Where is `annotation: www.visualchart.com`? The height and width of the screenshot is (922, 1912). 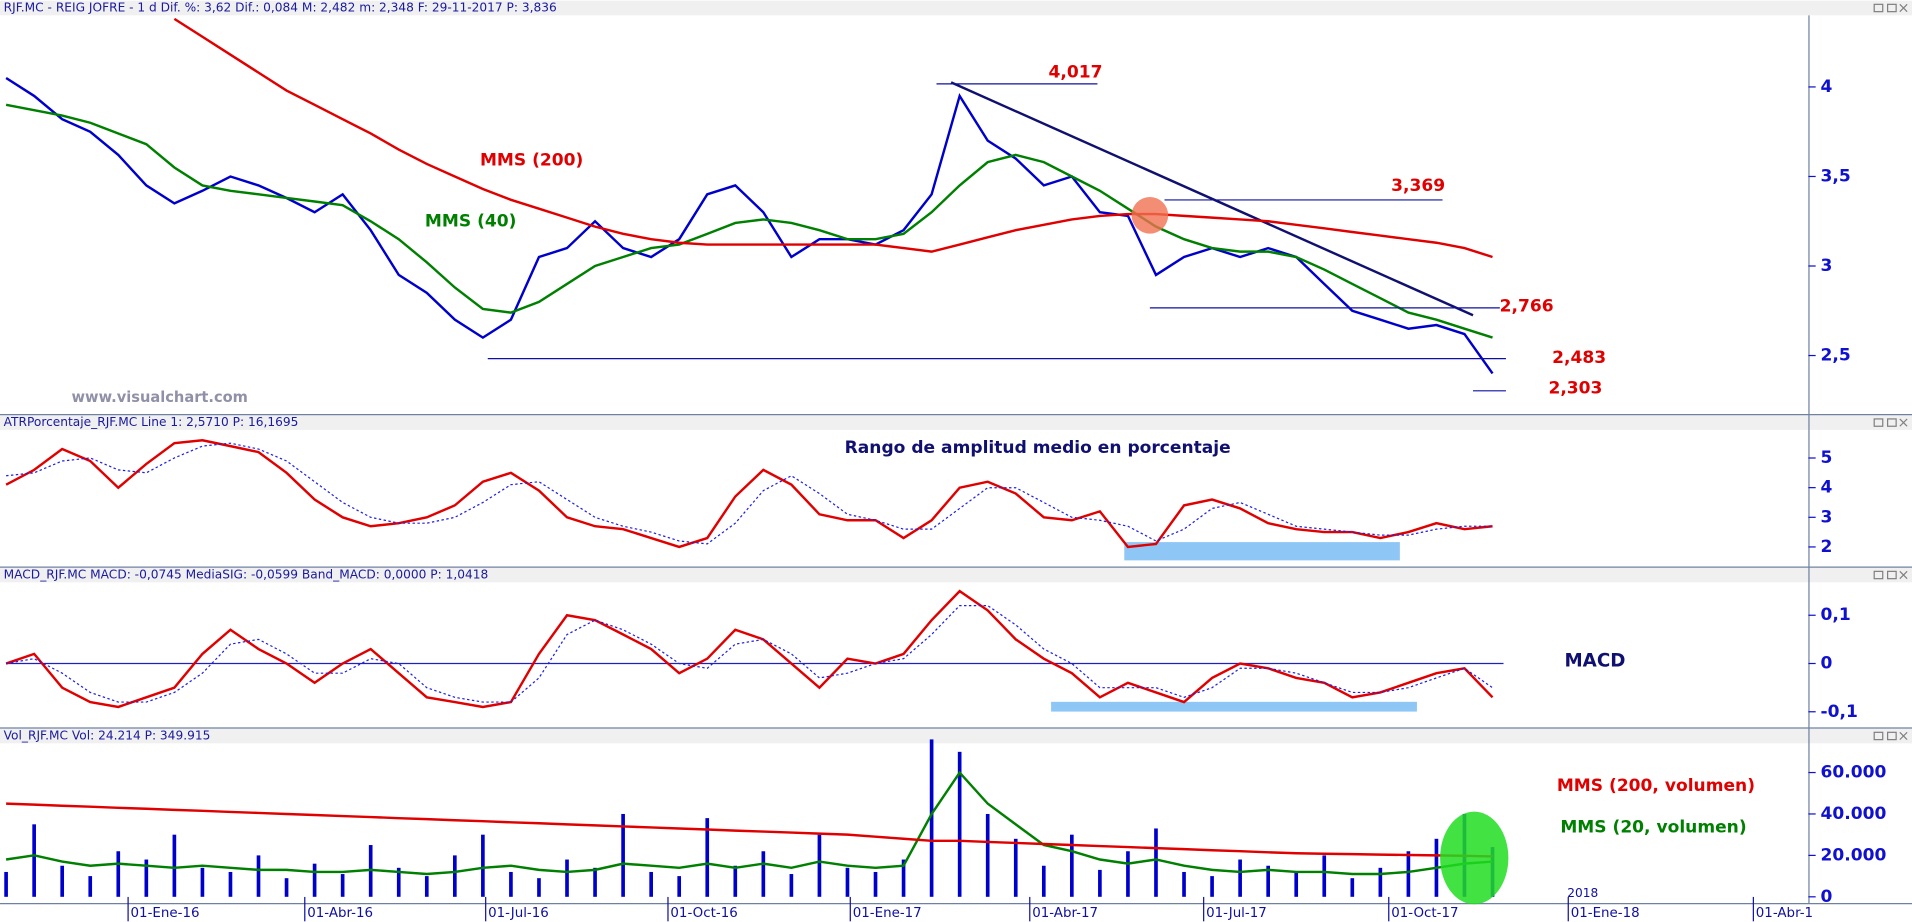 annotation: www.visualchart.com is located at coordinates (160, 397).